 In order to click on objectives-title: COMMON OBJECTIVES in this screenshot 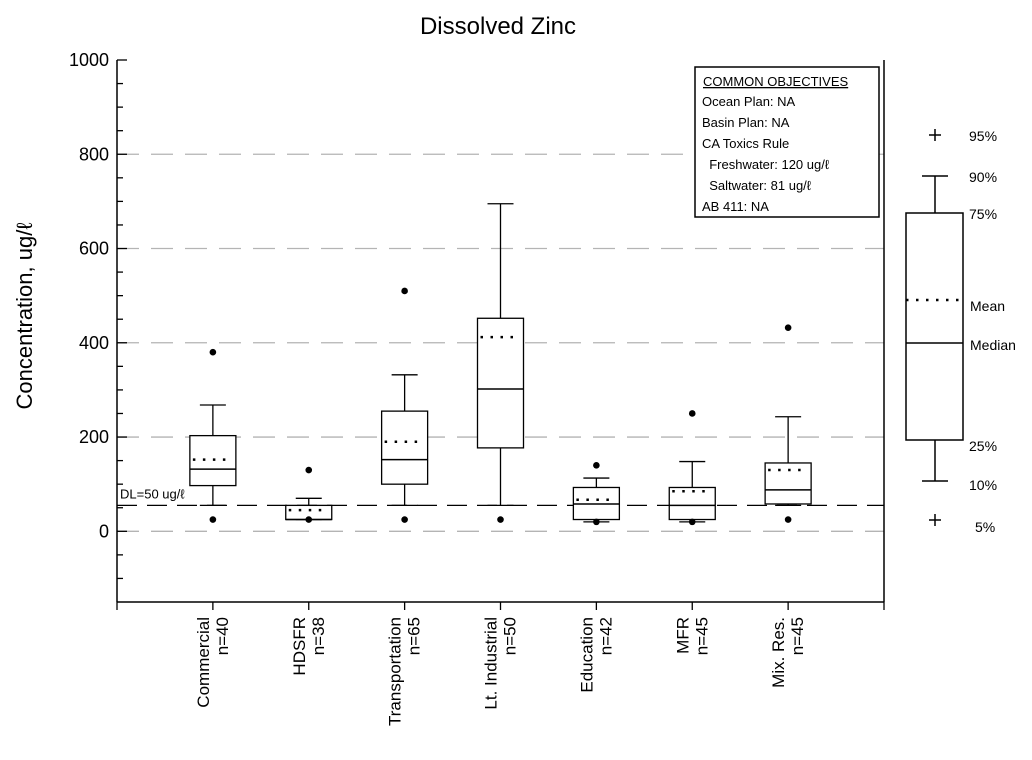, I will do `click(776, 81)`.